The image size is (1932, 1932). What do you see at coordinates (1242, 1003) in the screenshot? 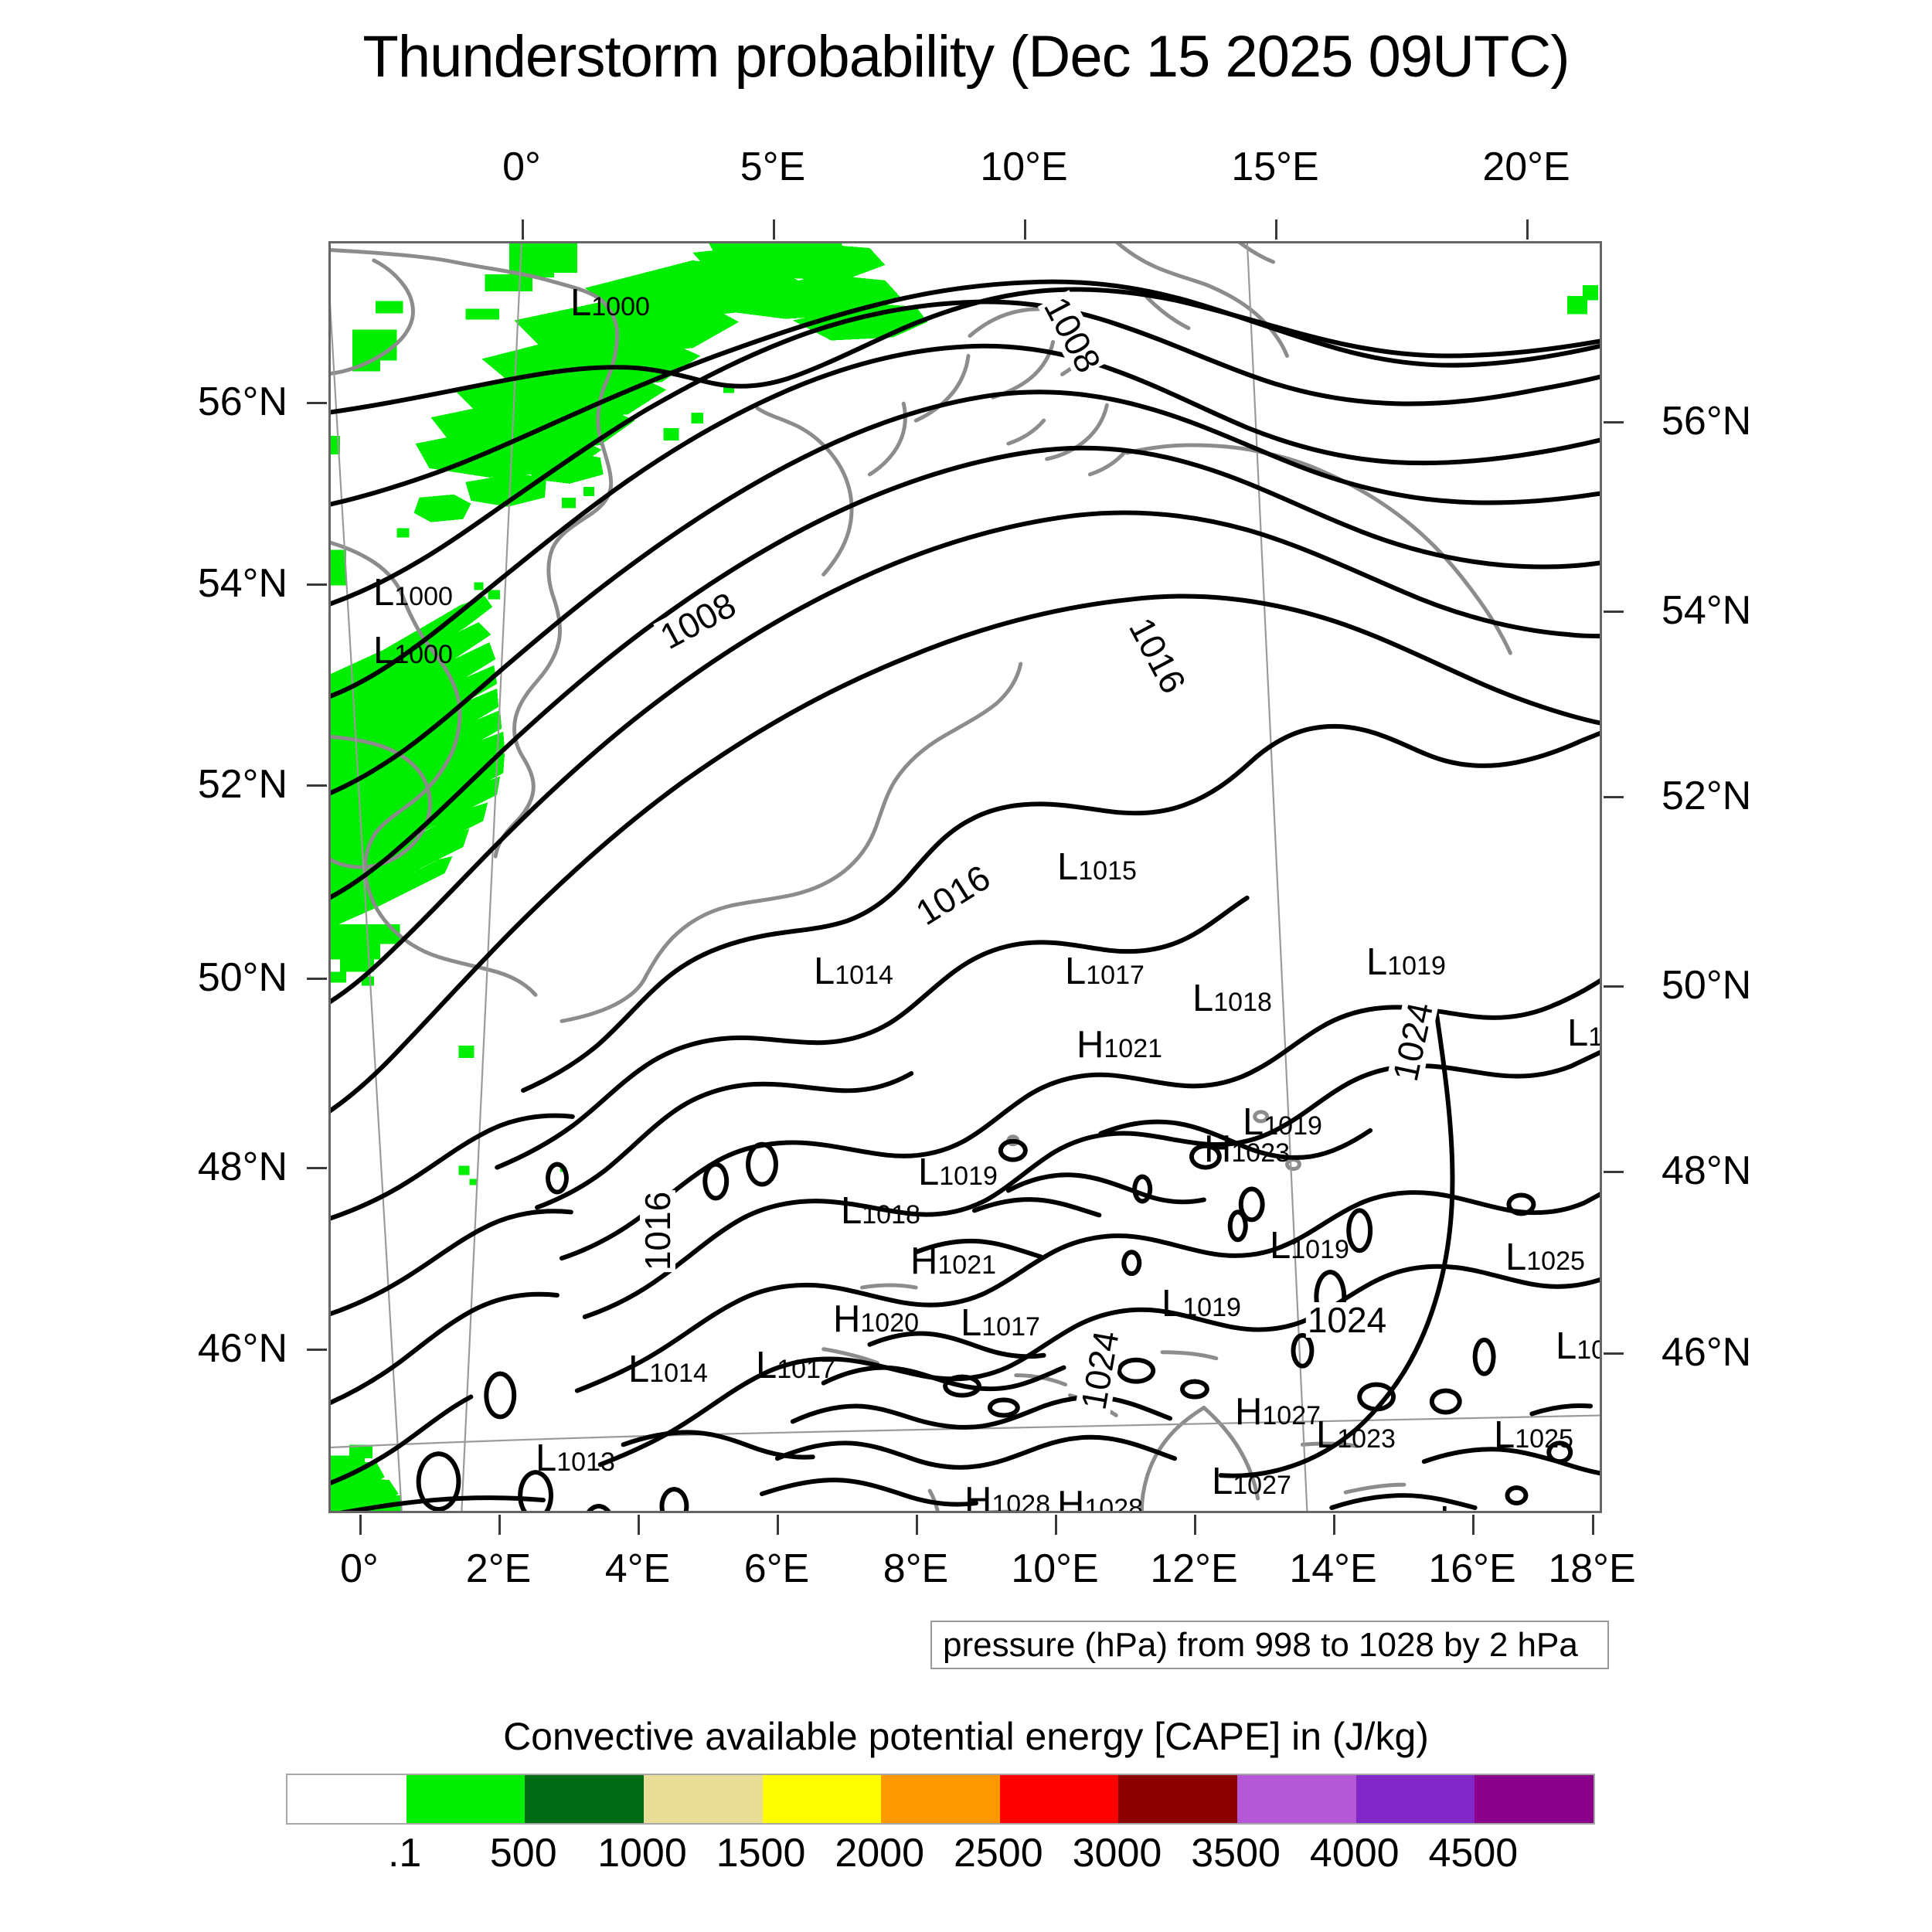
I see `pressure-center-value: 1018` at bounding box center [1242, 1003].